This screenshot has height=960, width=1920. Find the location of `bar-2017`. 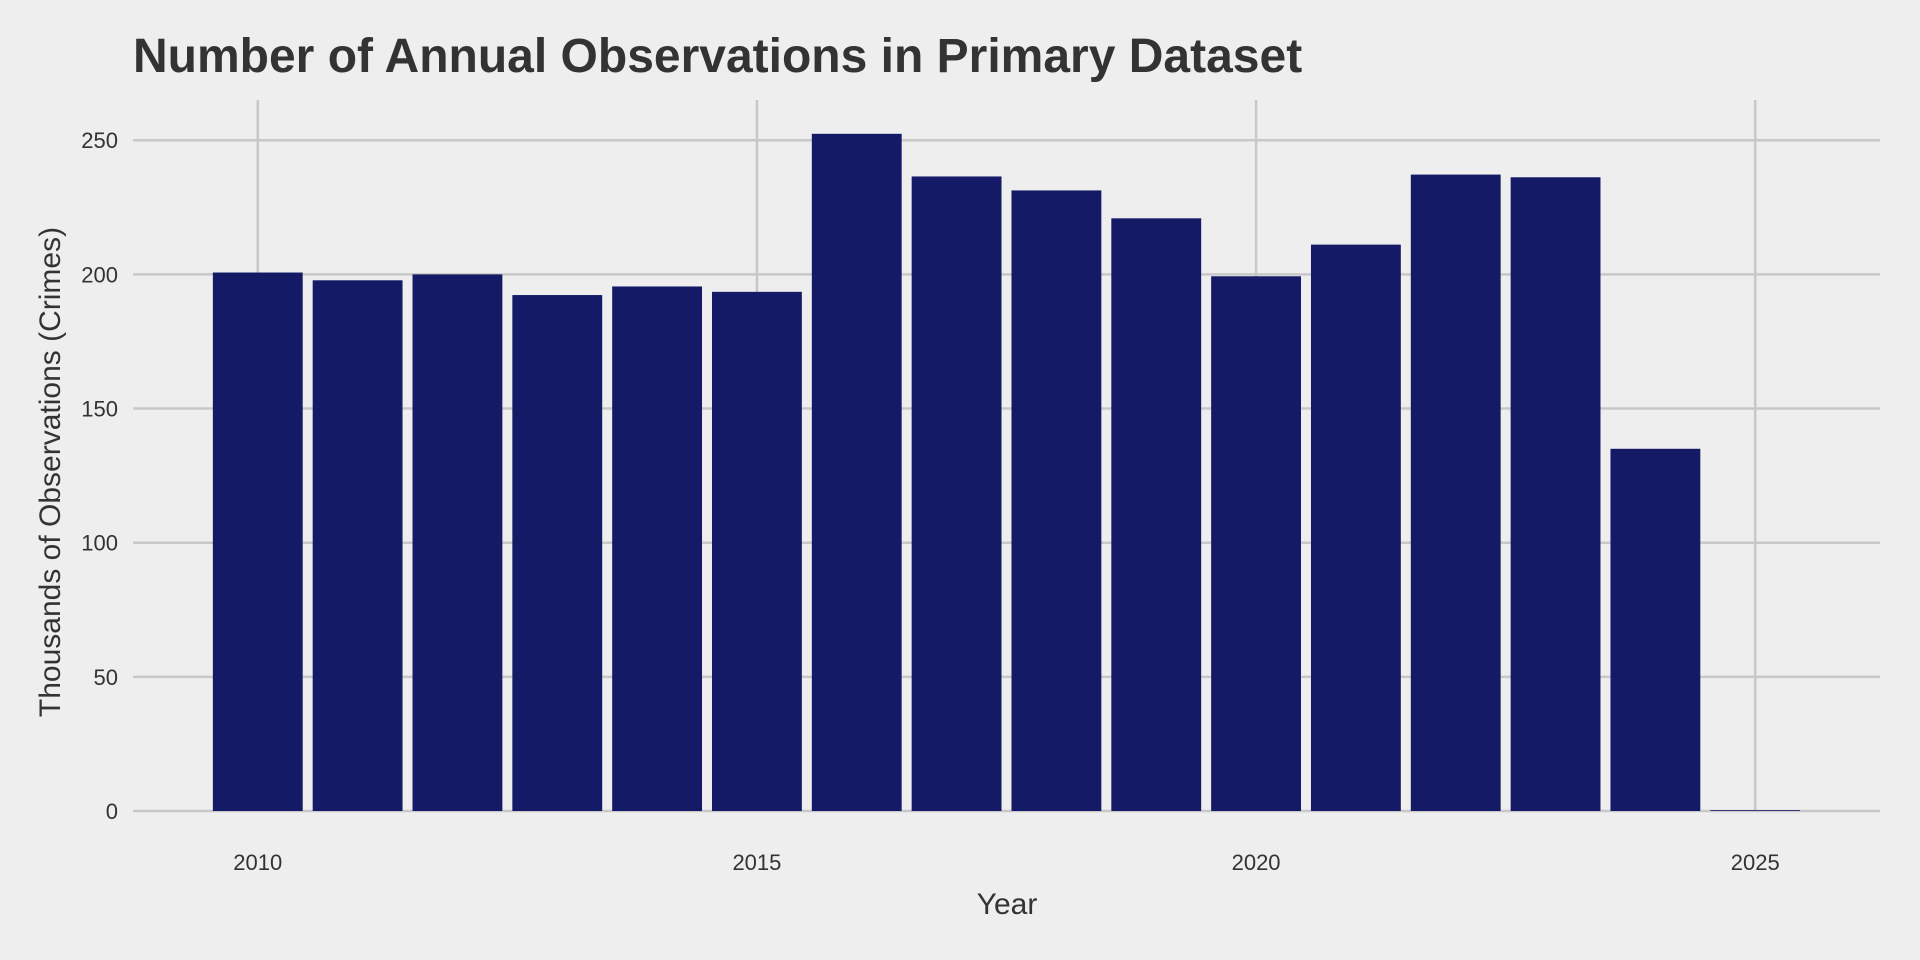

bar-2017 is located at coordinates (956, 493).